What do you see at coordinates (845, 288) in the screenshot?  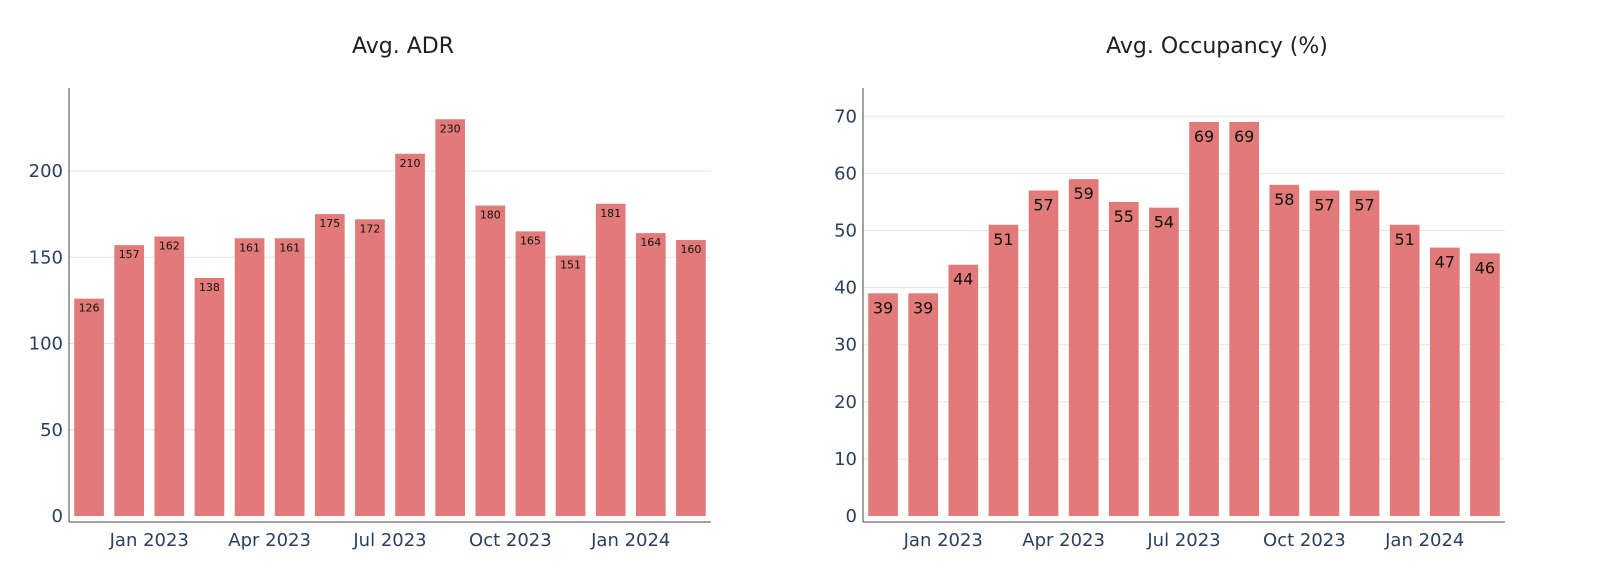 I see `y-tick-label: 40` at bounding box center [845, 288].